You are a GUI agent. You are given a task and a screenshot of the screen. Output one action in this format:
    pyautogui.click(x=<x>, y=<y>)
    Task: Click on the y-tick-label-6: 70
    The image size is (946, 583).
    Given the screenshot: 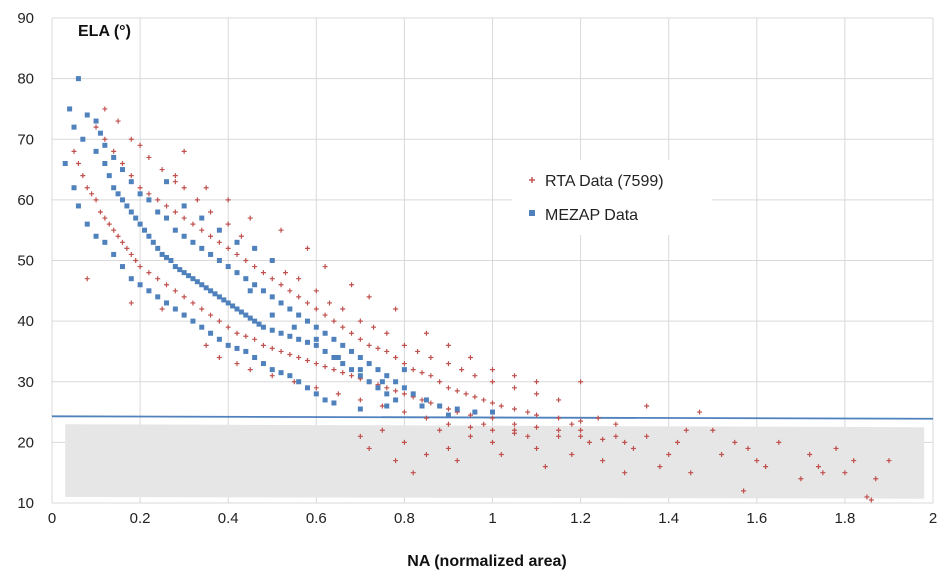 What is the action you would take?
    pyautogui.click(x=25, y=139)
    